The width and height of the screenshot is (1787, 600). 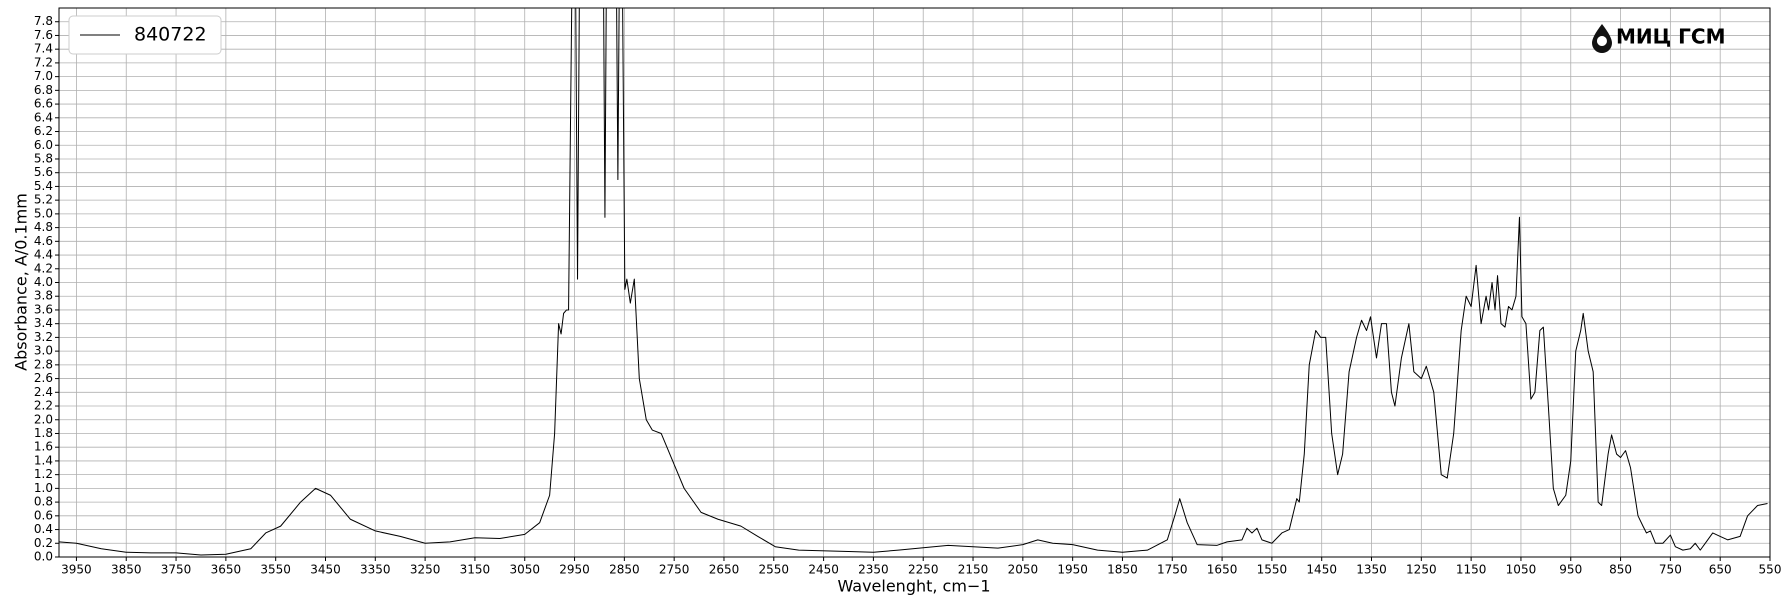 What do you see at coordinates (1602, 38) in the screenshot?
I see `logo-icon` at bounding box center [1602, 38].